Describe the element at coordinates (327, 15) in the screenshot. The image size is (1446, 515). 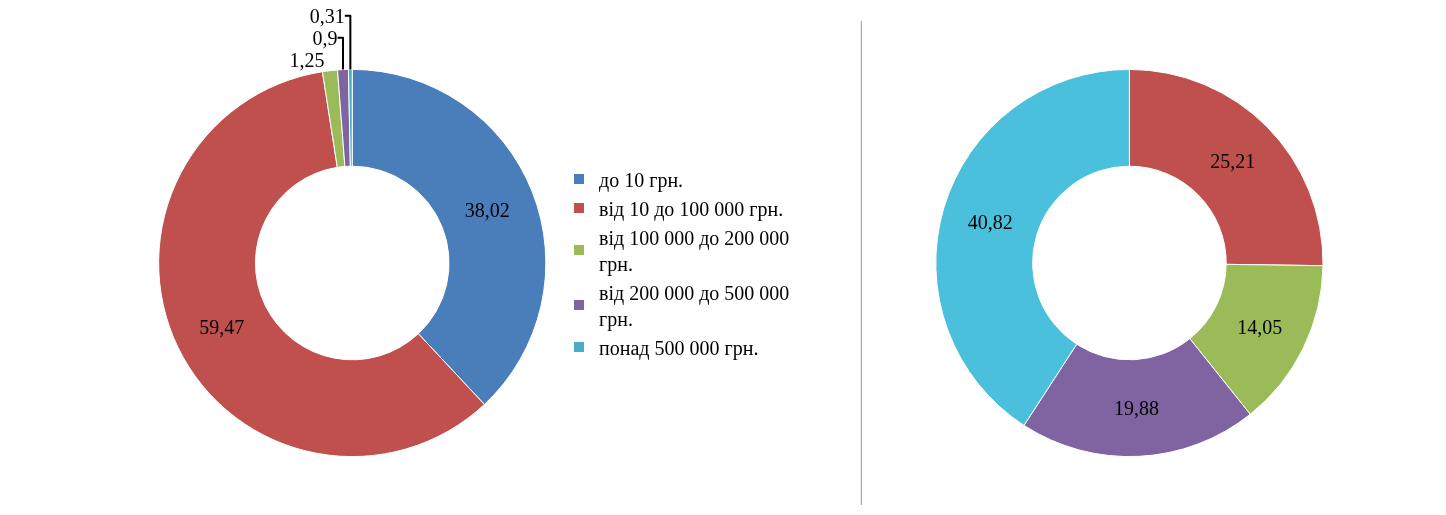
I see `data-label: 0,31` at that location.